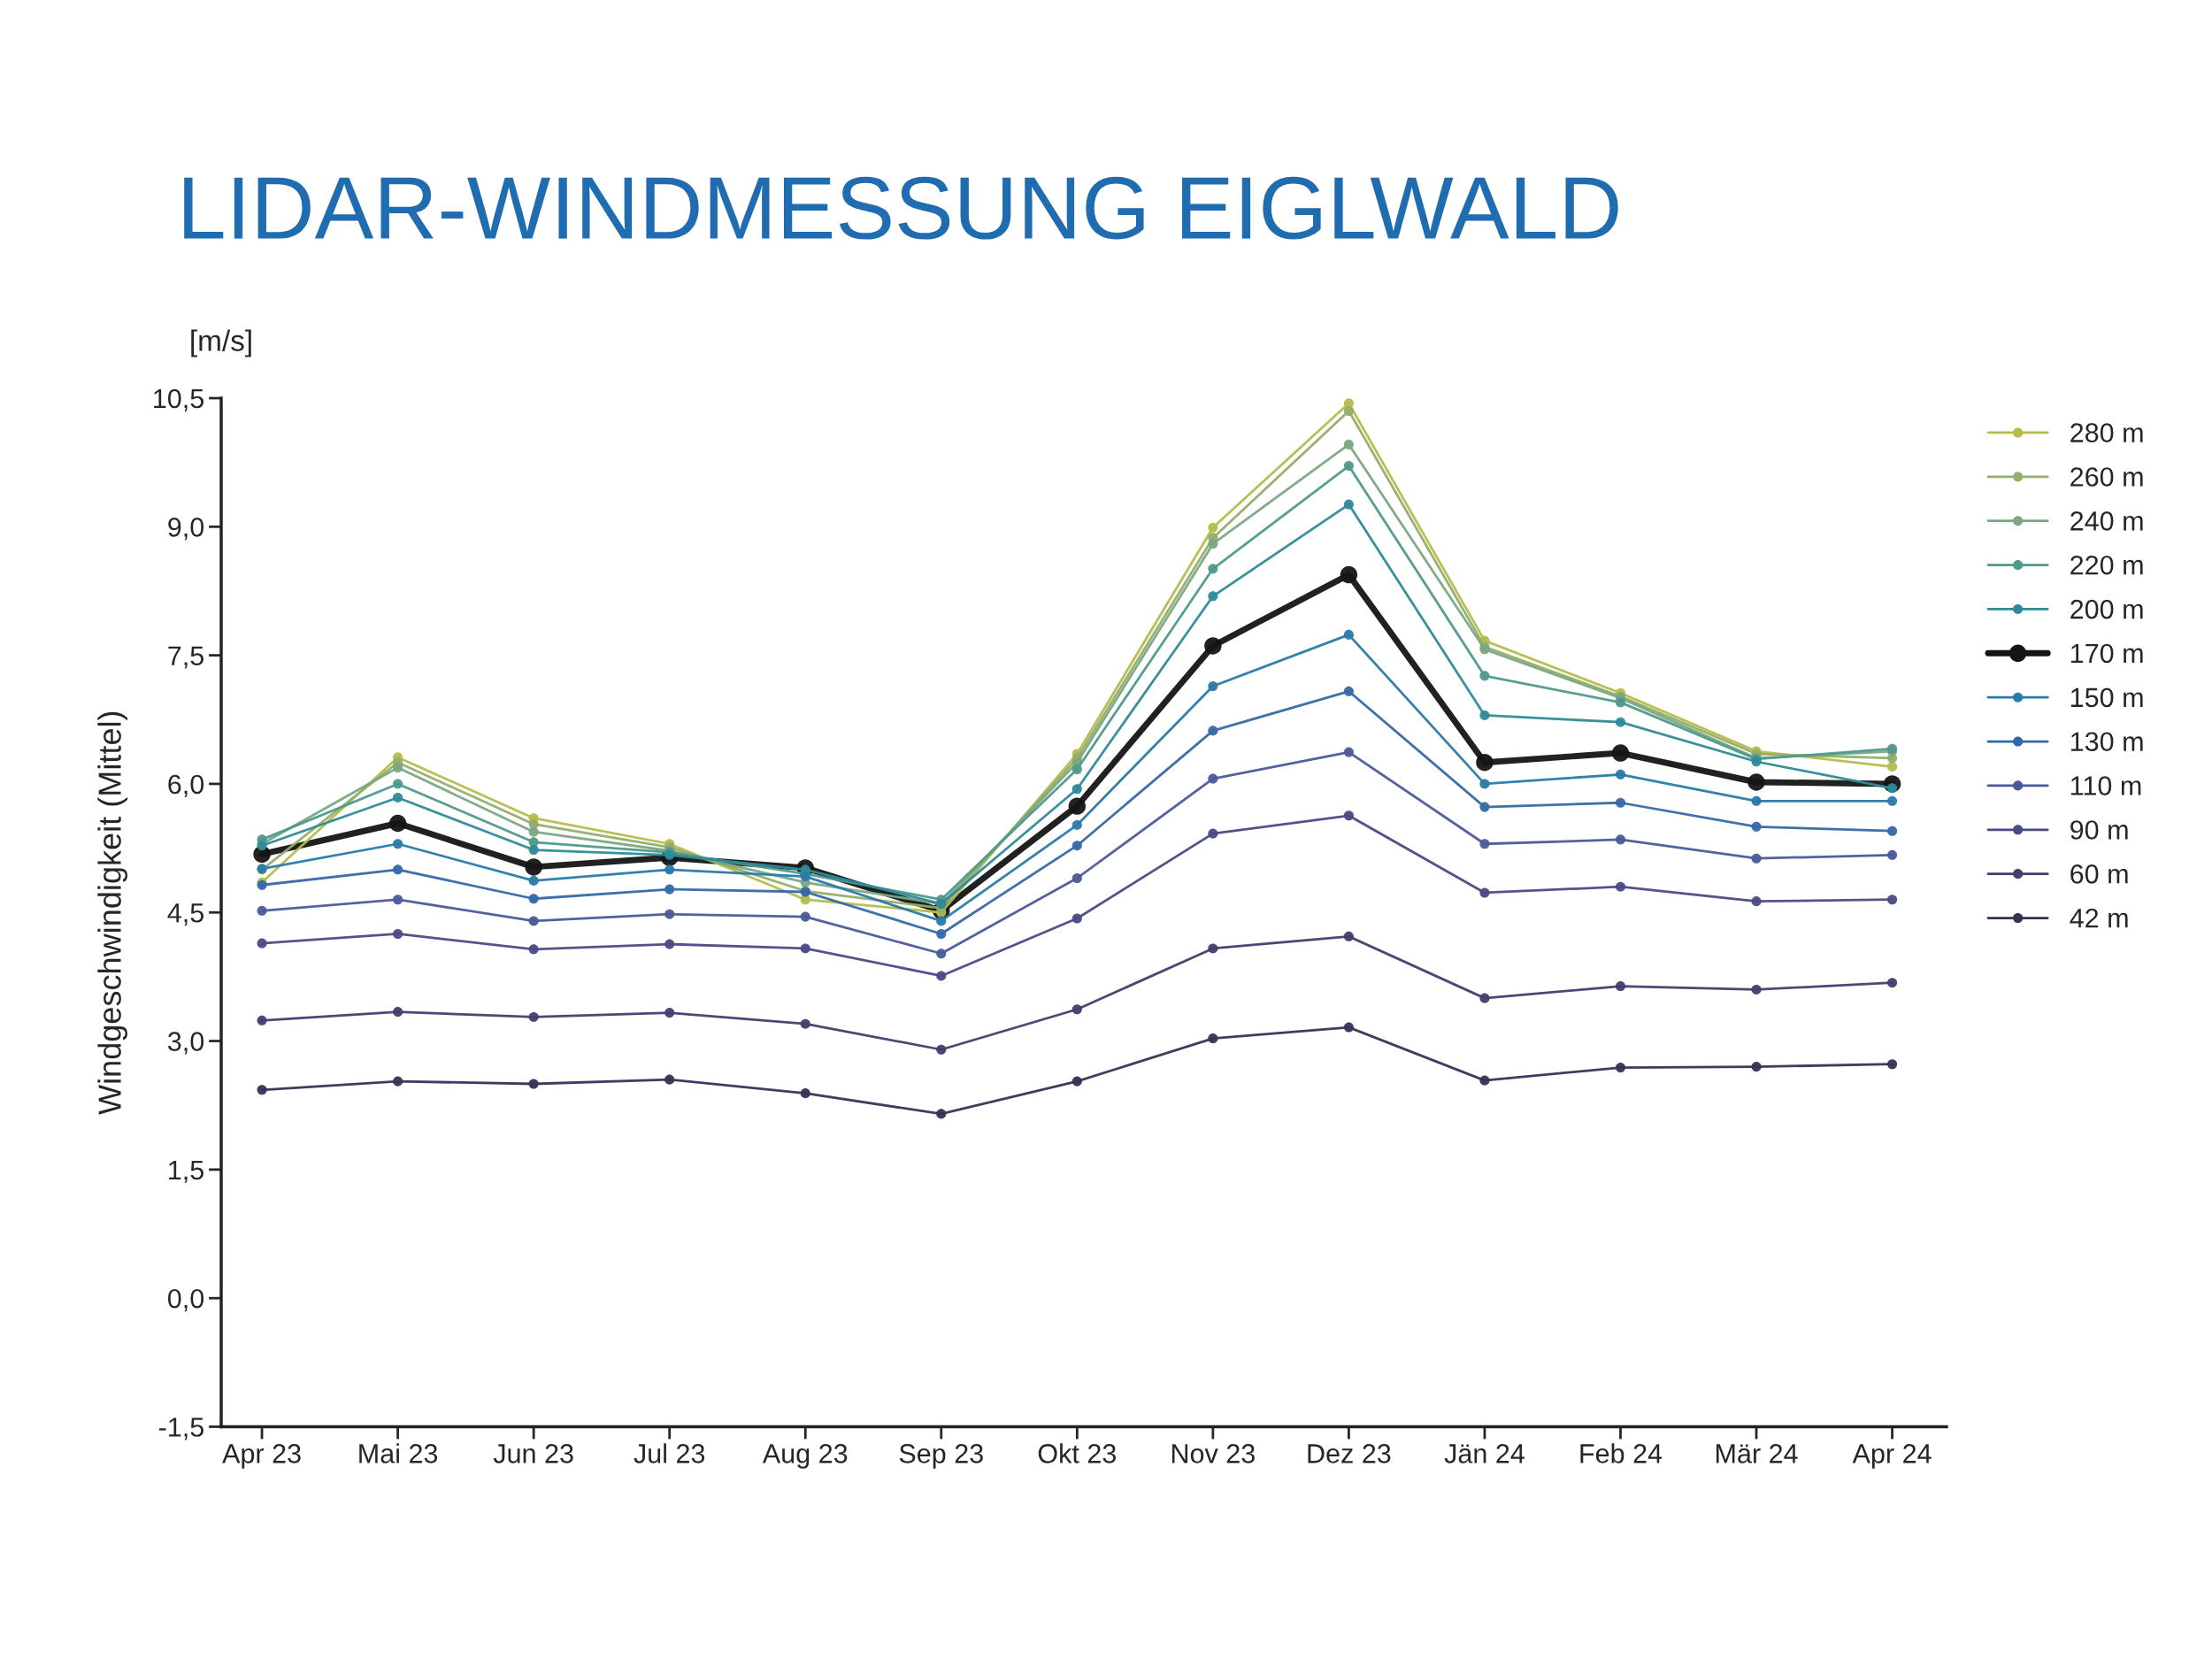 The height and width of the screenshot is (1659, 2212). Describe the element at coordinates (1350, 1454) in the screenshot. I see `x-tick-label: Dez 23` at that location.